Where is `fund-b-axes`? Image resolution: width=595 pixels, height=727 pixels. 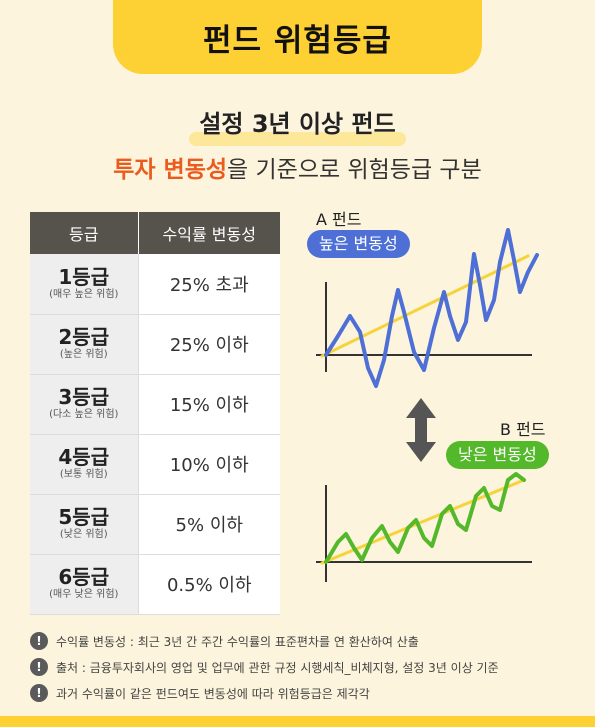
fund-b-axes is located at coordinates (424, 533).